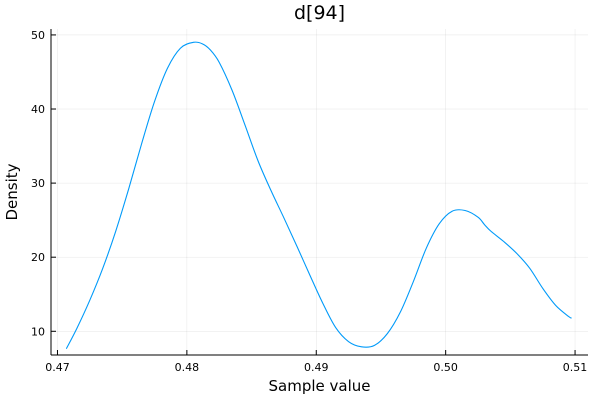  I want to click on y-tick-label: 20, so click(38, 257).